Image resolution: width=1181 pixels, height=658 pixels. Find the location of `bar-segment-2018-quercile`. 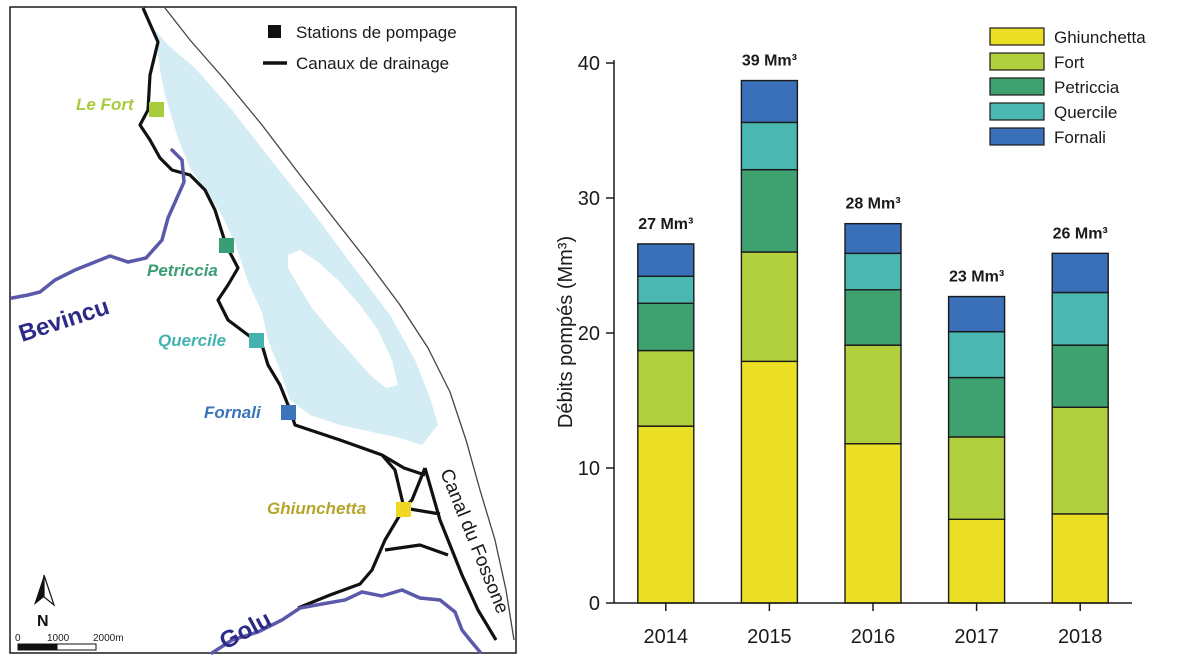

bar-segment-2018-quercile is located at coordinates (1080, 318).